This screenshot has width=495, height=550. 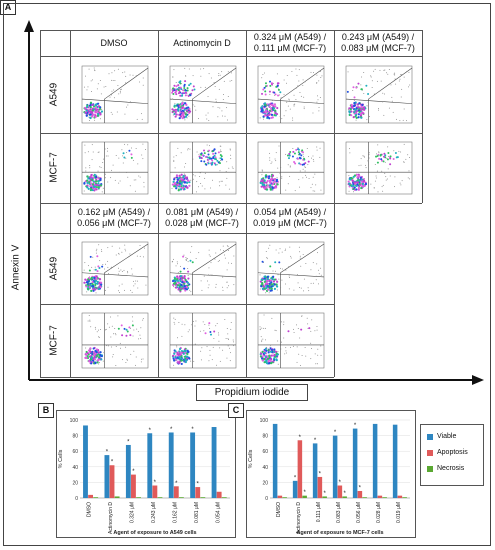 What do you see at coordinates (202, 42) in the screenshot?
I see `column-header: Actinomycin D` at bounding box center [202, 42].